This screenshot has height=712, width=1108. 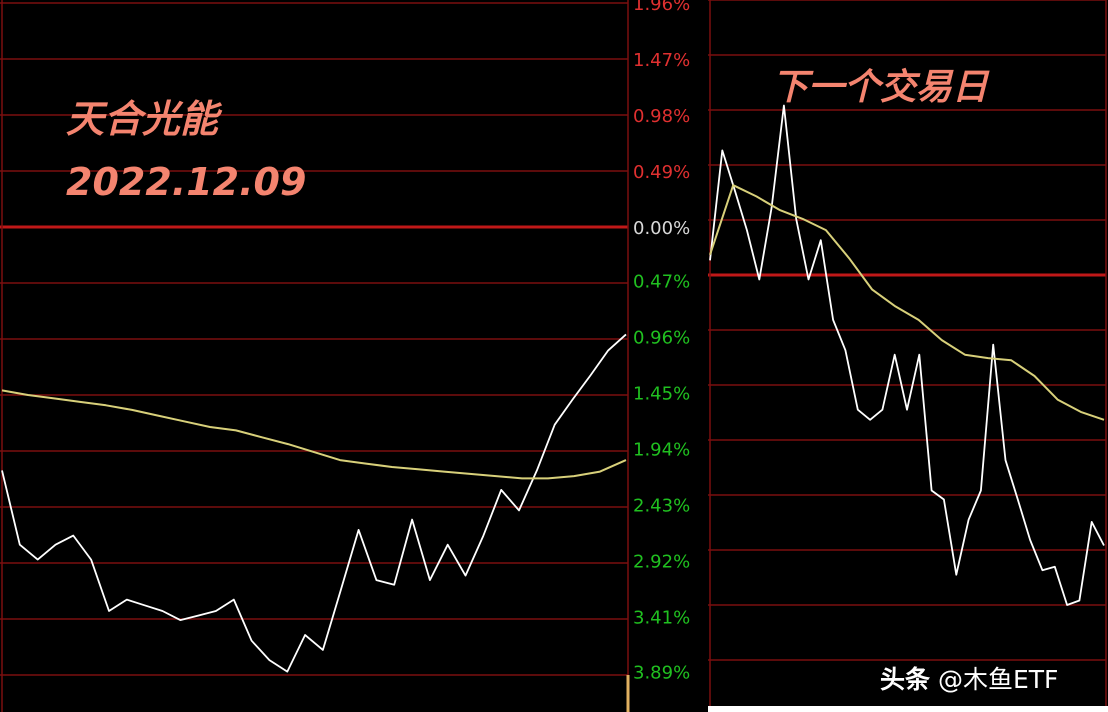 I want to click on y-tick-label: 0.47%, so click(x=661, y=282).